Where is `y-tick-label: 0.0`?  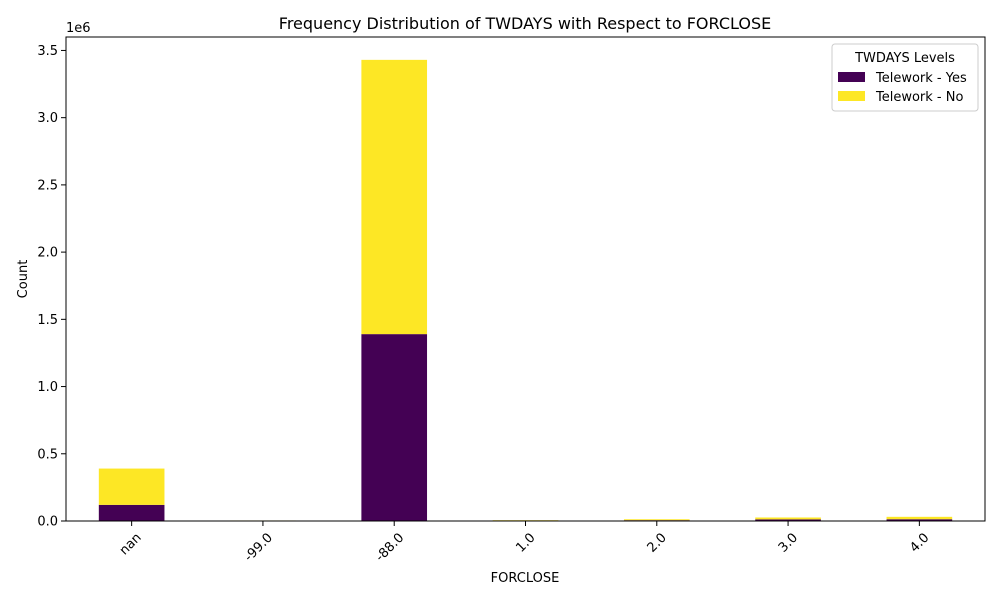
y-tick-label: 0.0 is located at coordinates (47, 522).